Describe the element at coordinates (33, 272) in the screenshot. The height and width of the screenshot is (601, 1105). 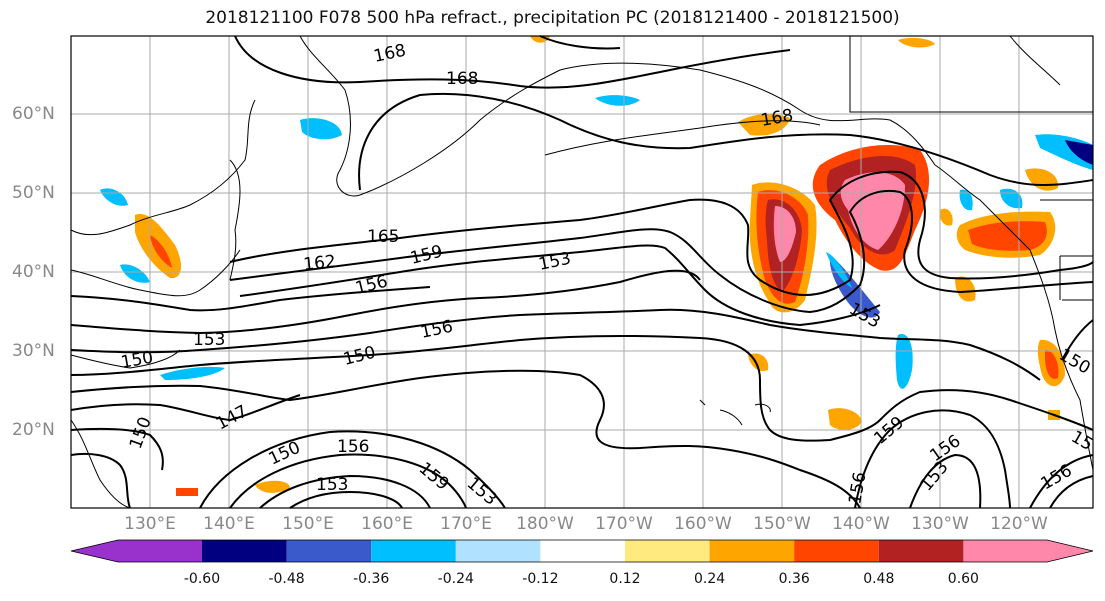
I see `lat-label: 40°N` at that location.